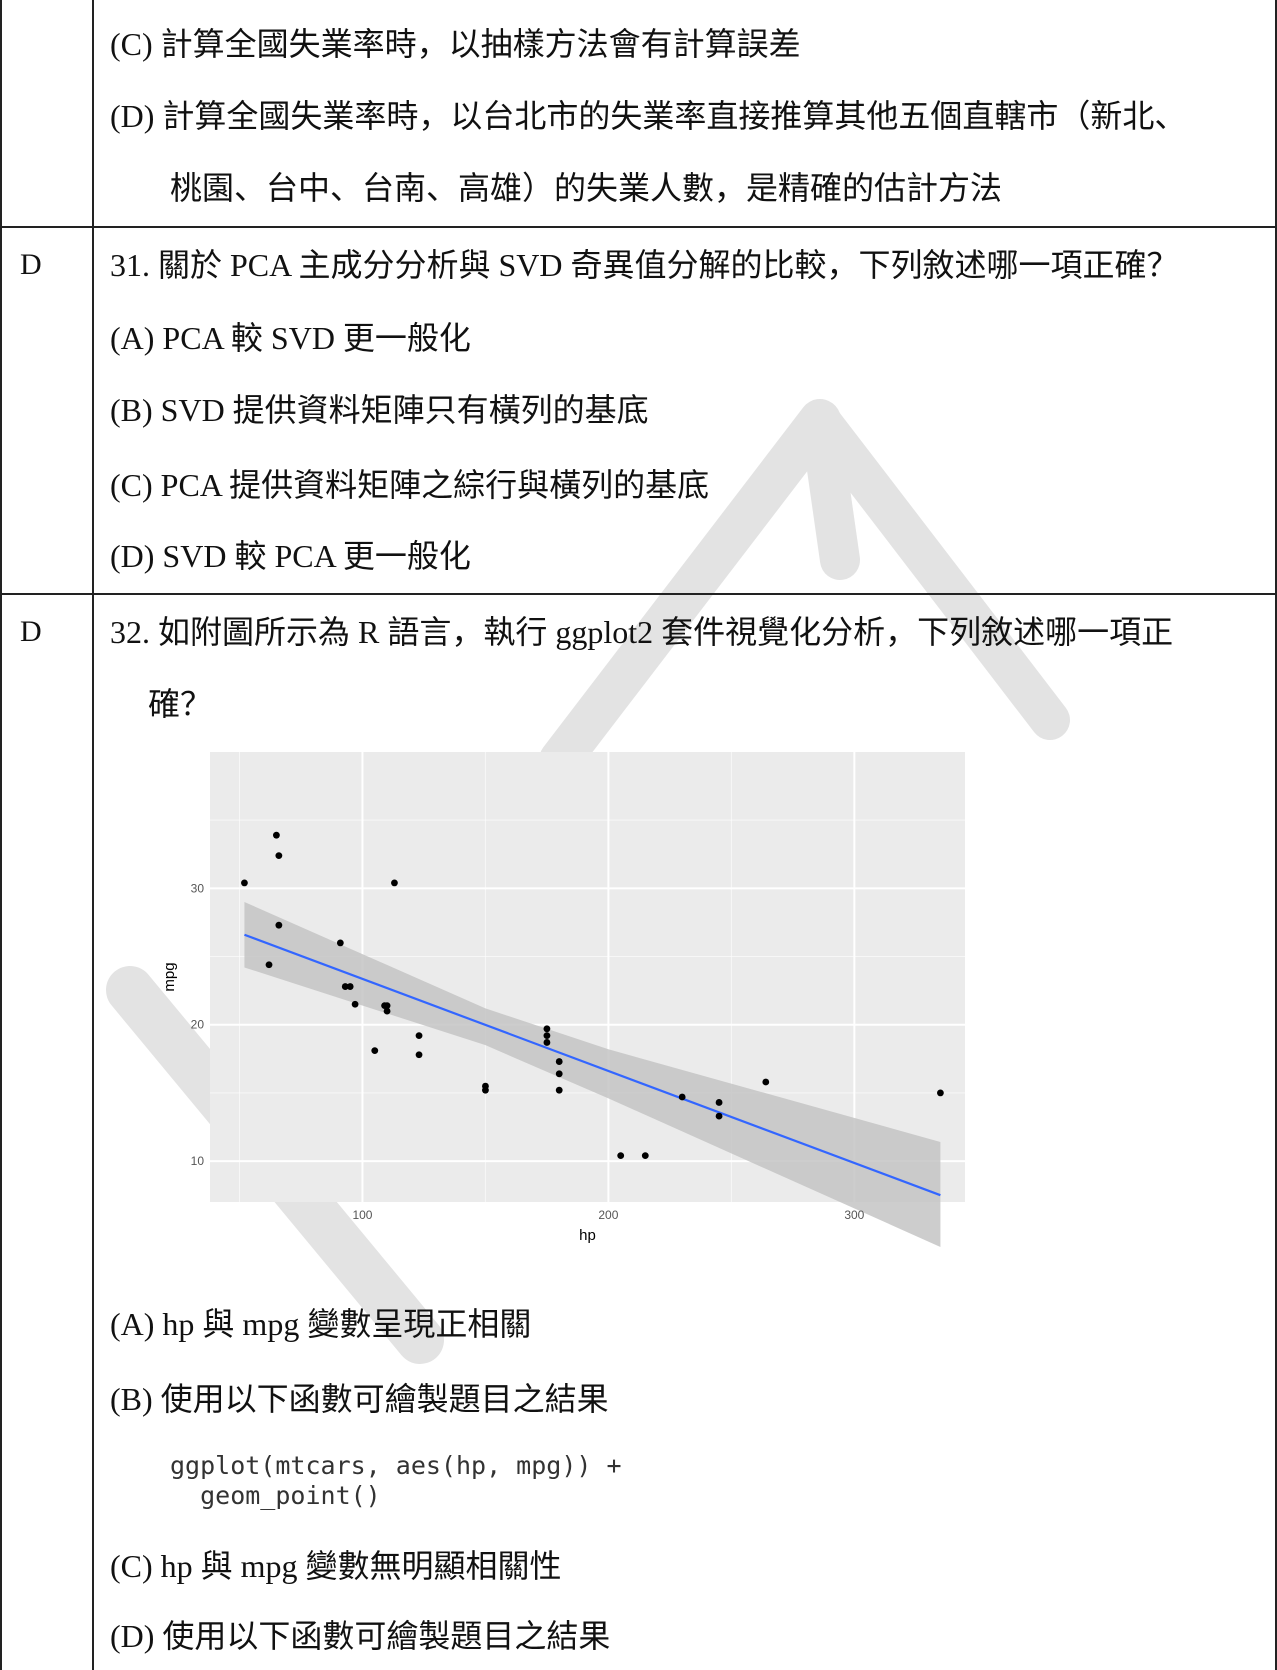 This screenshot has height=1670, width=1277. What do you see at coordinates (362, 1215) in the screenshot?
I see `x-tick-label: 100` at bounding box center [362, 1215].